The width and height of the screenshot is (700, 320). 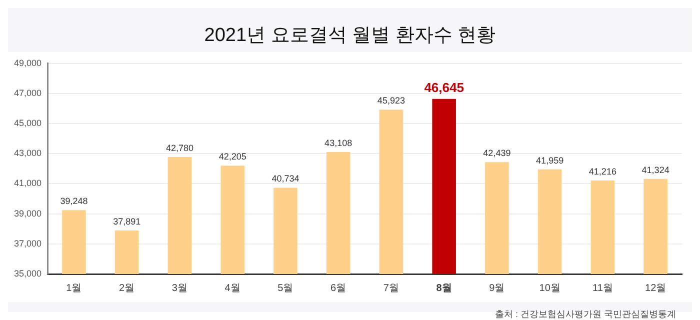 What do you see at coordinates (74, 288) in the screenshot?
I see `x-tick-label: 1월` at bounding box center [74, 288].